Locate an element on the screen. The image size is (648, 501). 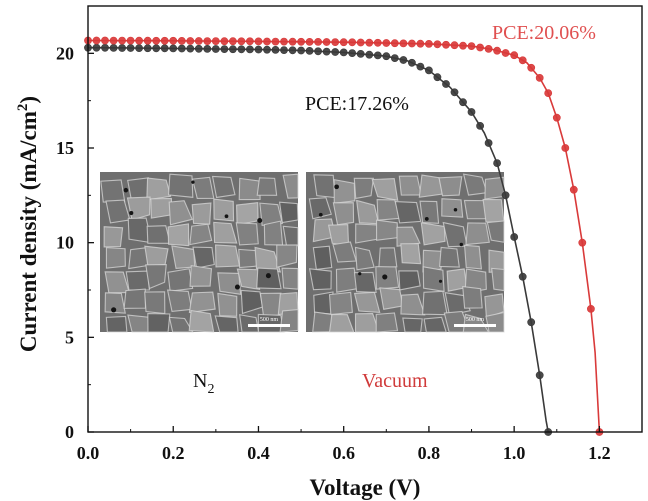
x-tick-label: 0.0 is located at coordinates (88, 453).